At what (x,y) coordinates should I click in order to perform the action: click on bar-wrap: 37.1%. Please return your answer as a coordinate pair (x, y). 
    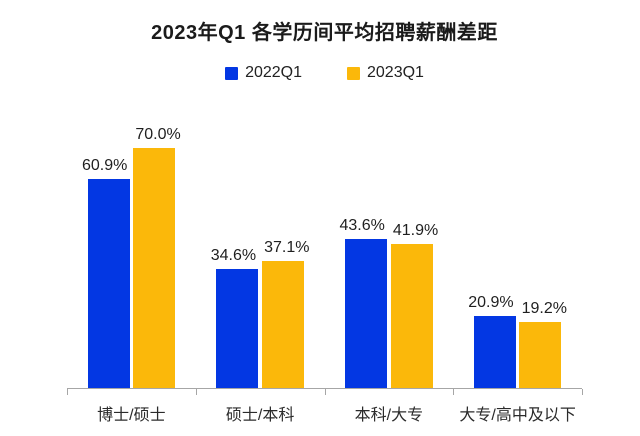
    Looking at the image, I should click on (285, 313).